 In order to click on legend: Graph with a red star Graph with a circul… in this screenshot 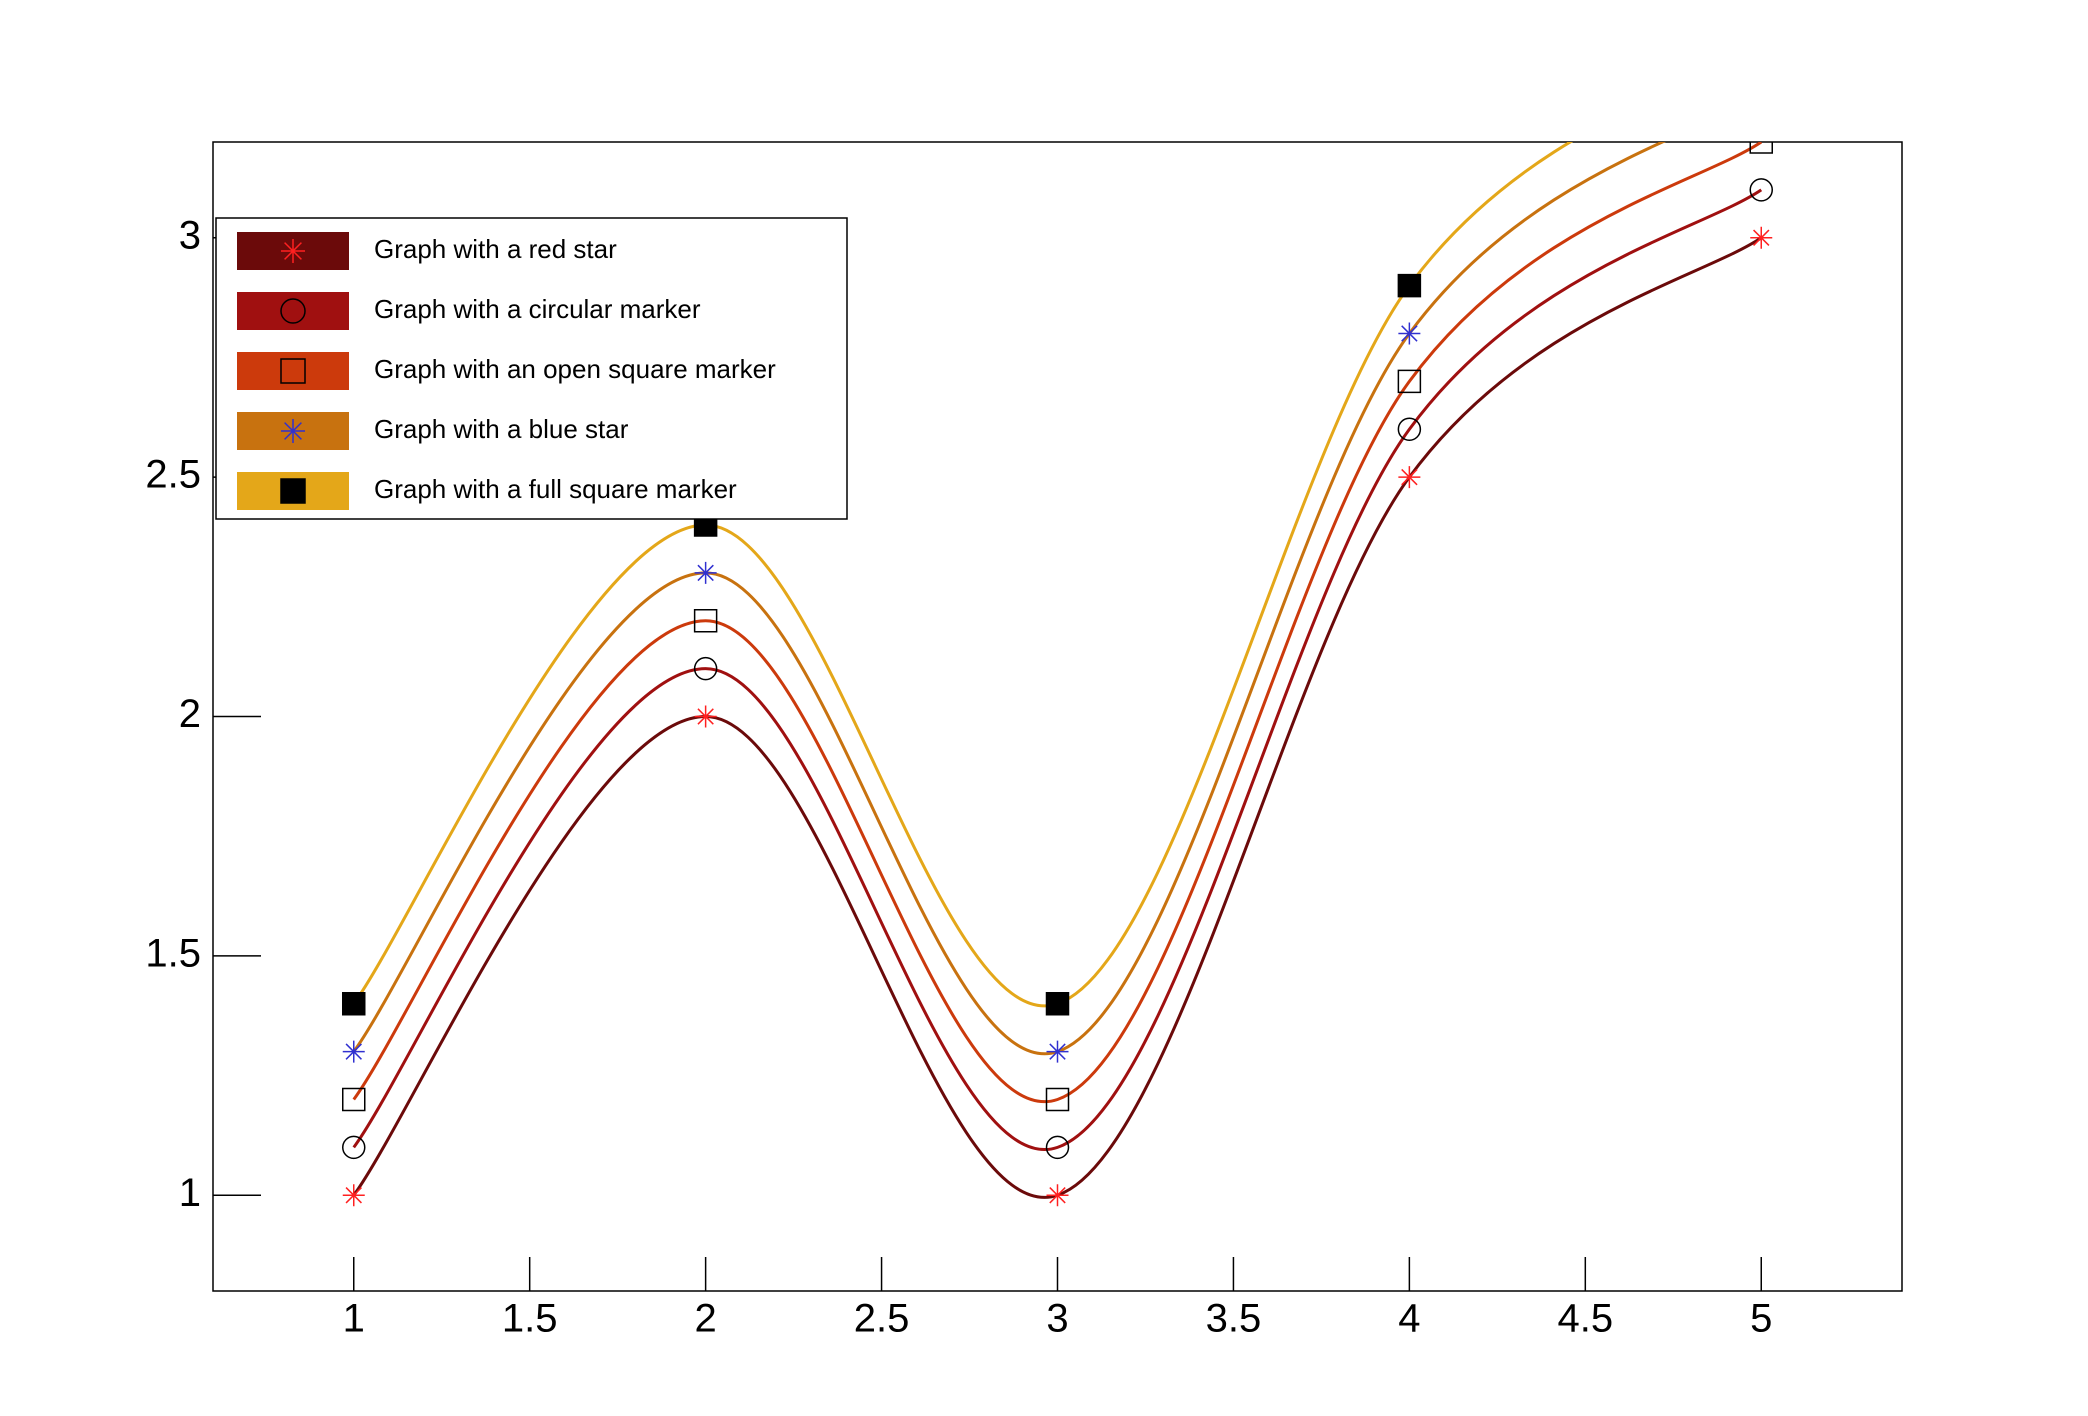, I will do `click(531, 368)`.